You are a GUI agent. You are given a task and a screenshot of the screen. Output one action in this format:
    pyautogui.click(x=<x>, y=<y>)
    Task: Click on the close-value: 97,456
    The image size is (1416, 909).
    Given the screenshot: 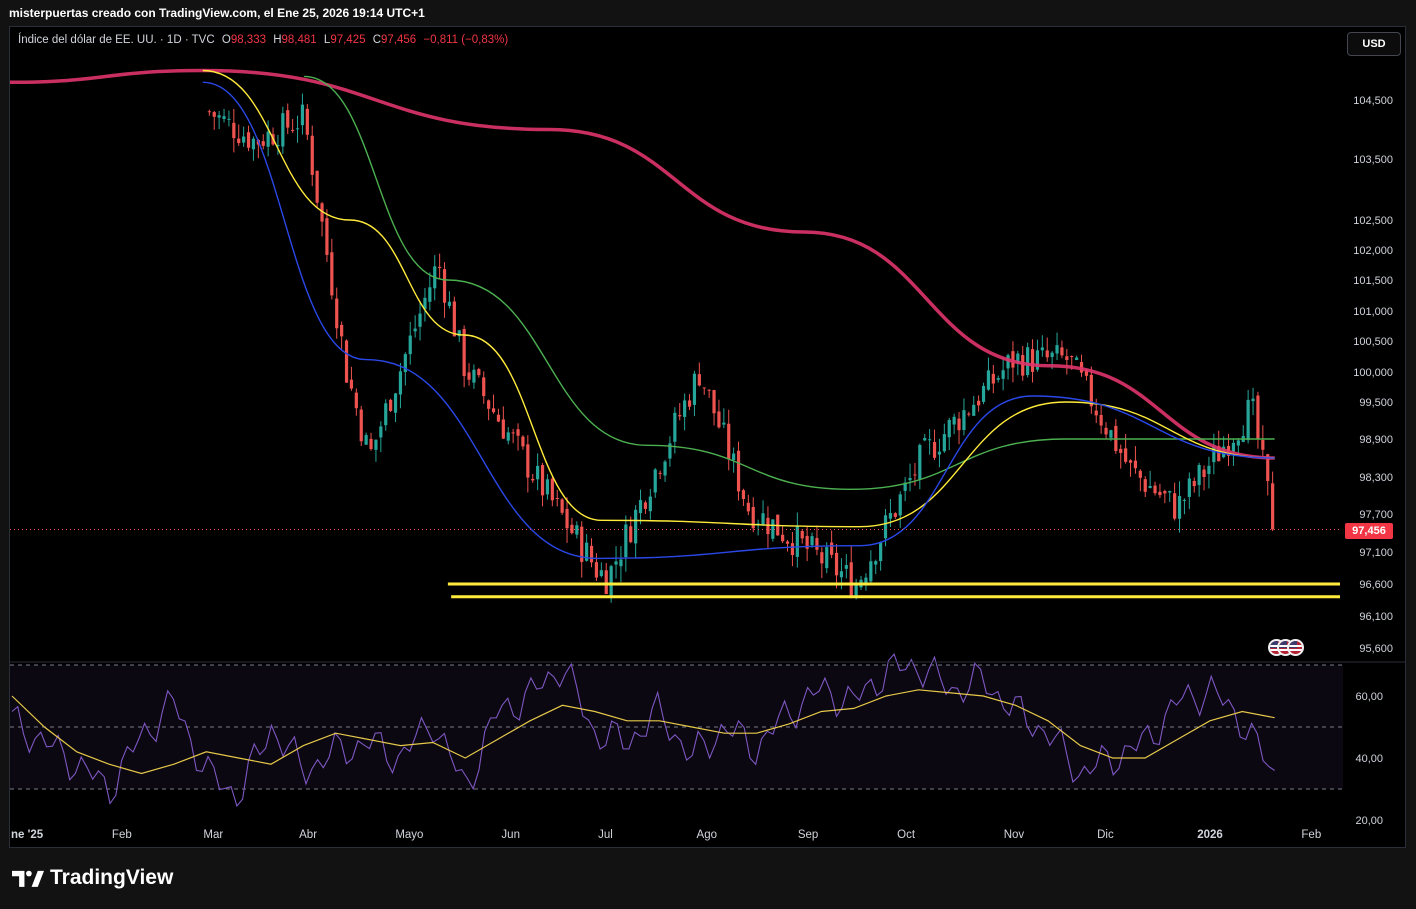 What is the action you would take?
    pyautogui.click(x=399, y=40)
    